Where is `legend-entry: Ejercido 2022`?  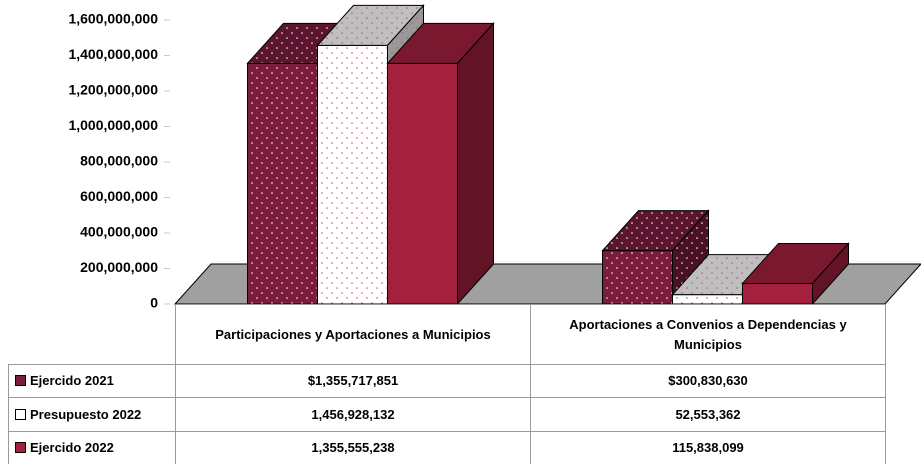
legend-entry: Ejercido 2022 is located at coordinates (92, 447).